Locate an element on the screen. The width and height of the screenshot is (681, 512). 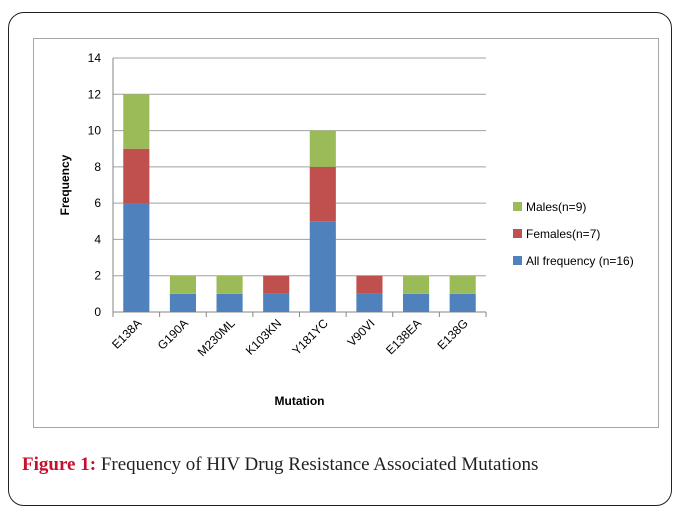
y-tick-label: 2 is located at coordinates (97, 276).